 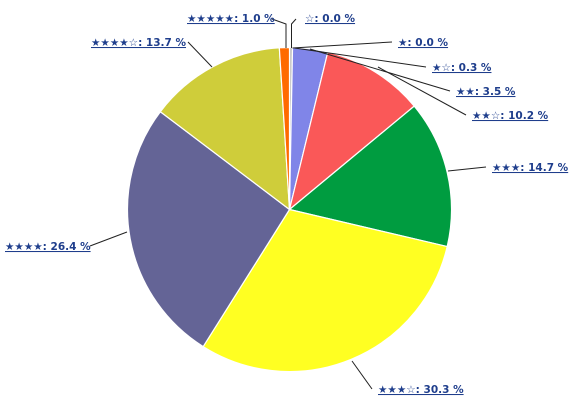 I want to click on slice-label-3: ★★: 3.5 %, so click(x=486, y=92).